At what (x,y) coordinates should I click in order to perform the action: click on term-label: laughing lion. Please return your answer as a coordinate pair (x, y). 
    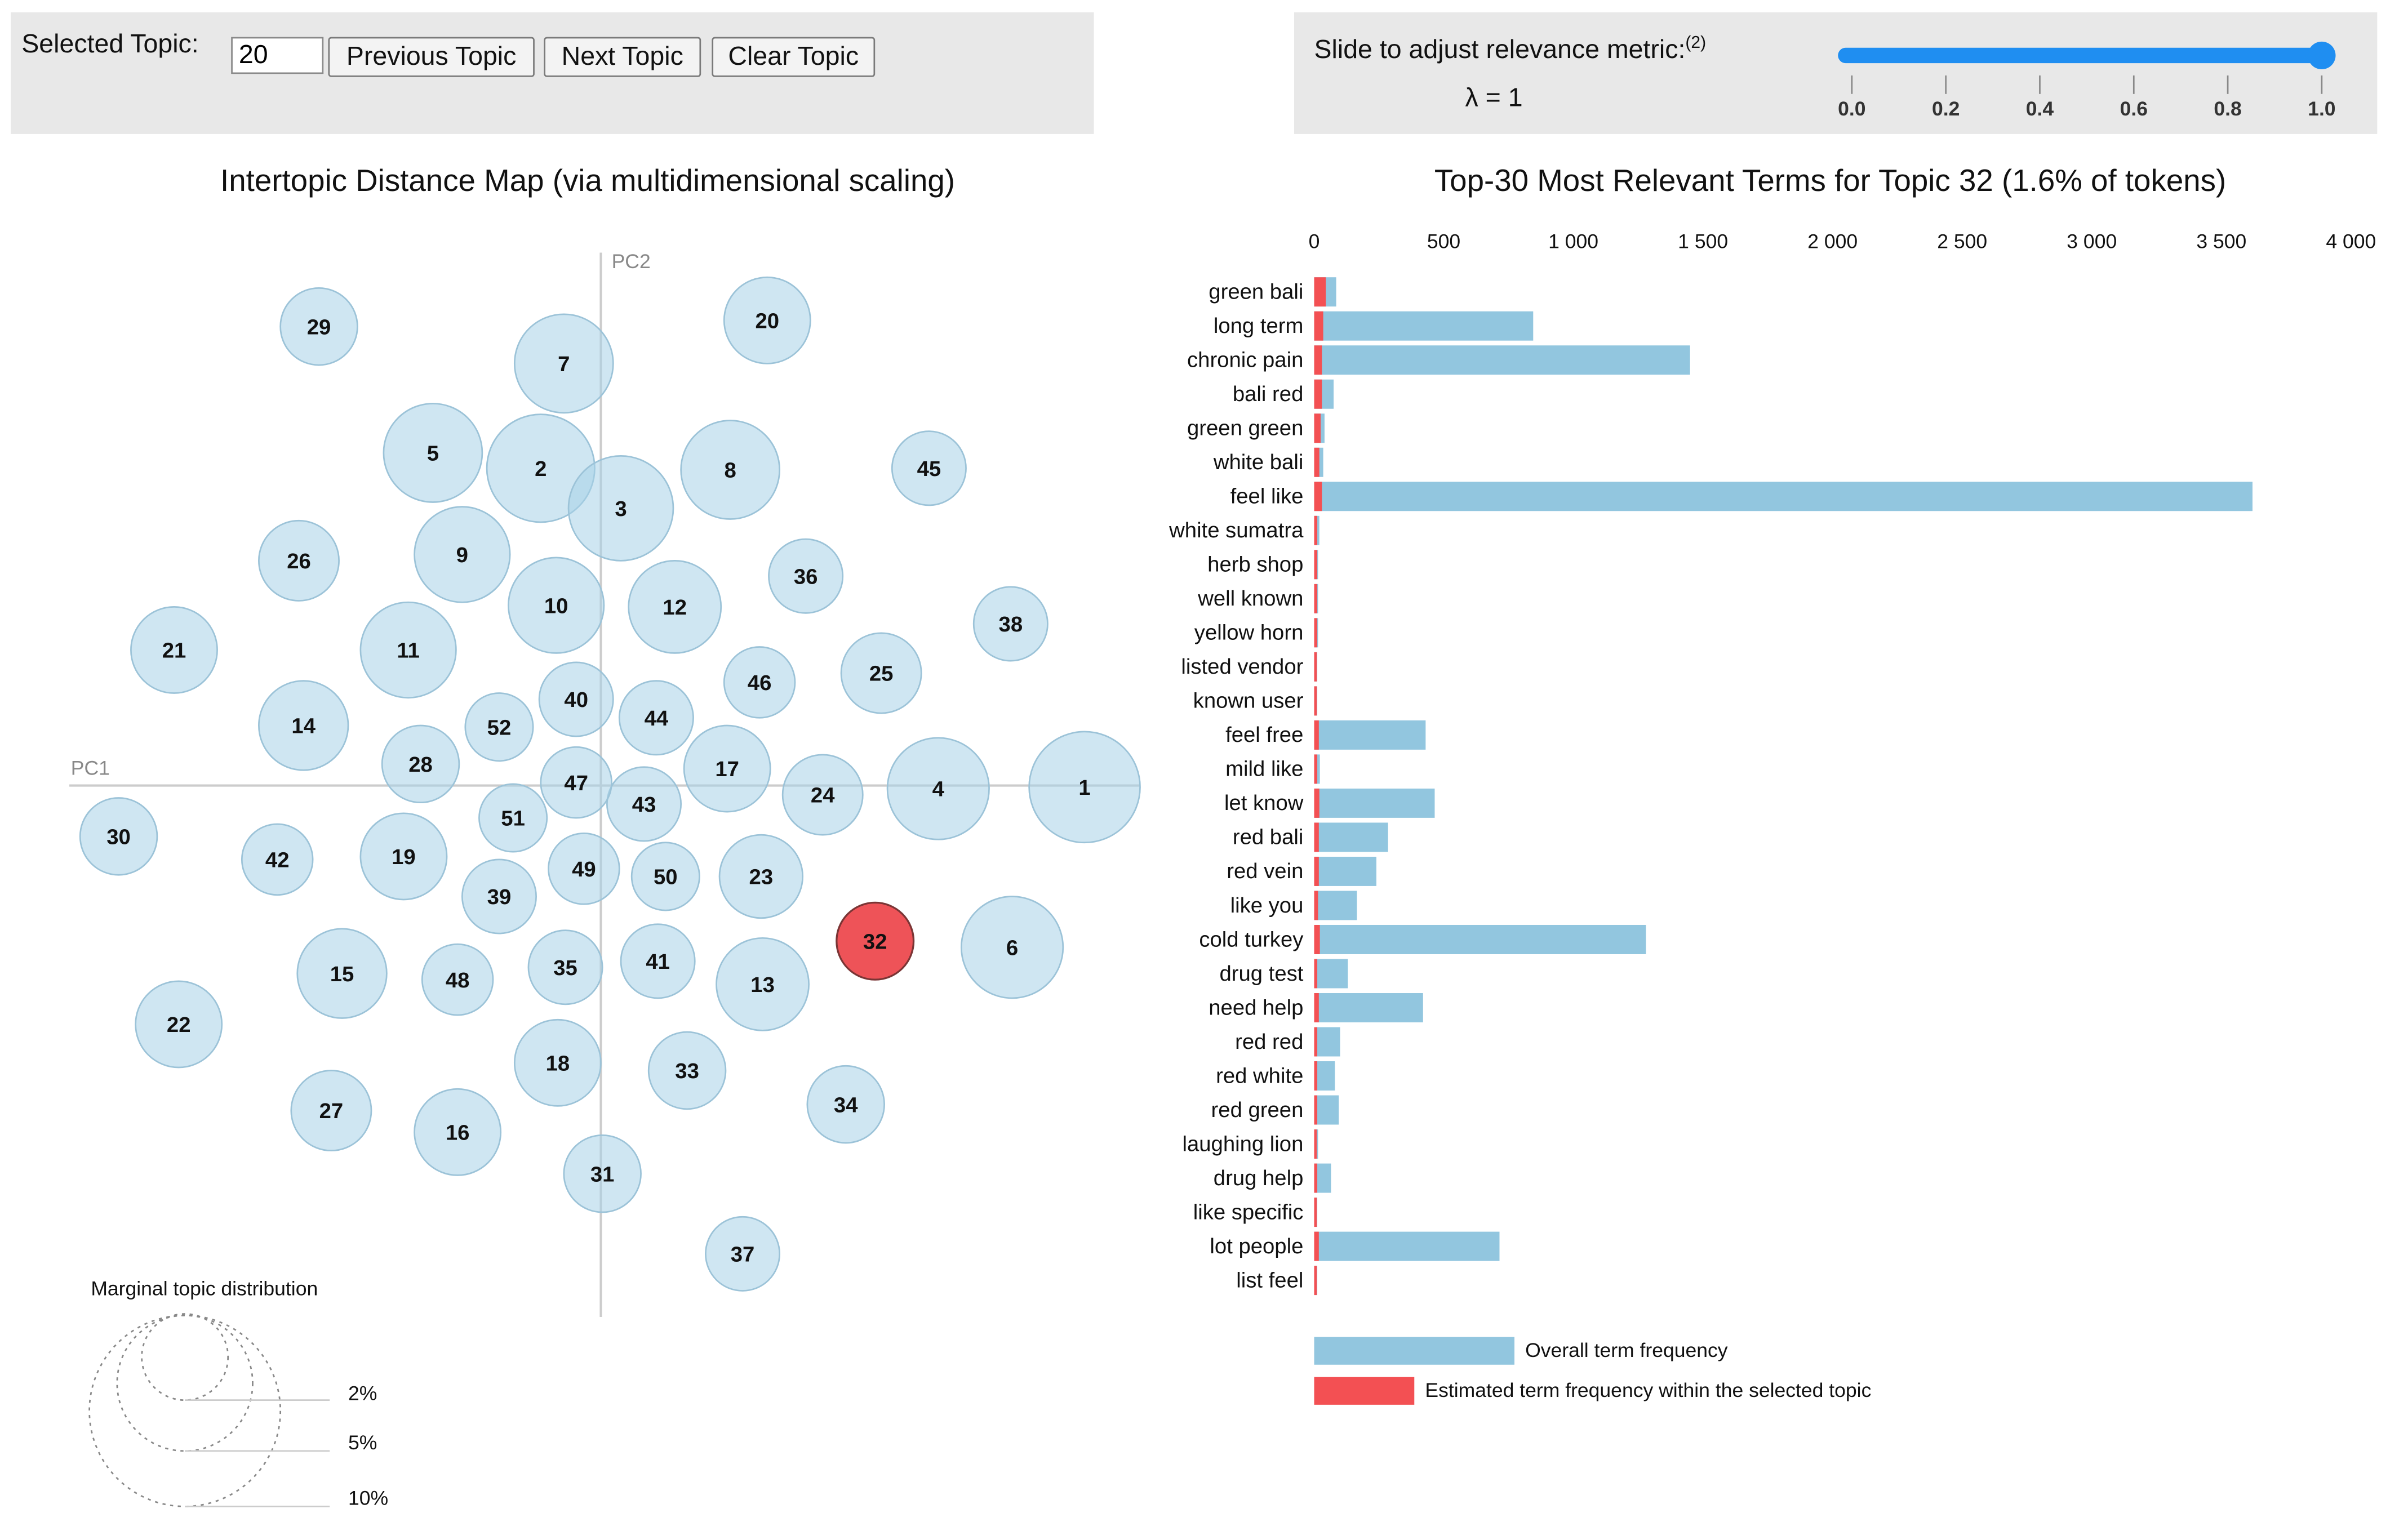
    Looking at the image, I should click on (1242, 1144).